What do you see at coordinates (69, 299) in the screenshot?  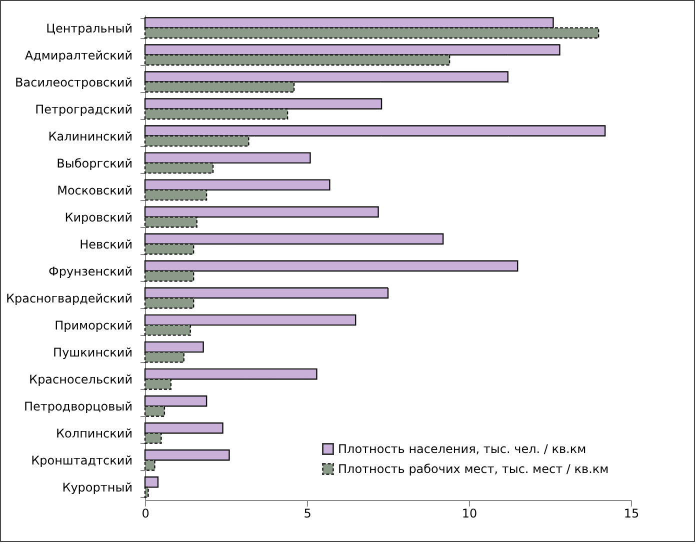 I see `y-tick-label: Красногвардейский` at bounding box center [69, 299].